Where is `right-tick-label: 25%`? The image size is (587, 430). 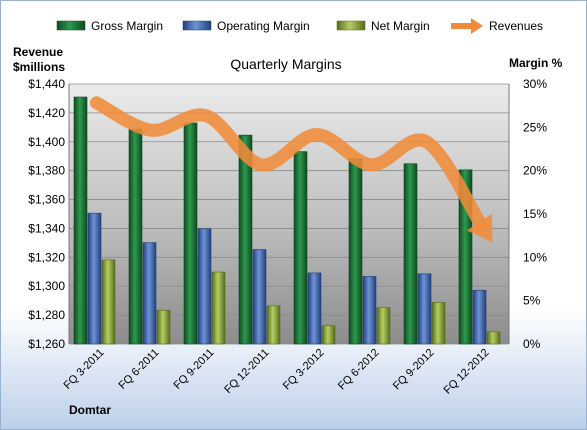 right-tick-label: 25% is located at coordinates (535, 127).